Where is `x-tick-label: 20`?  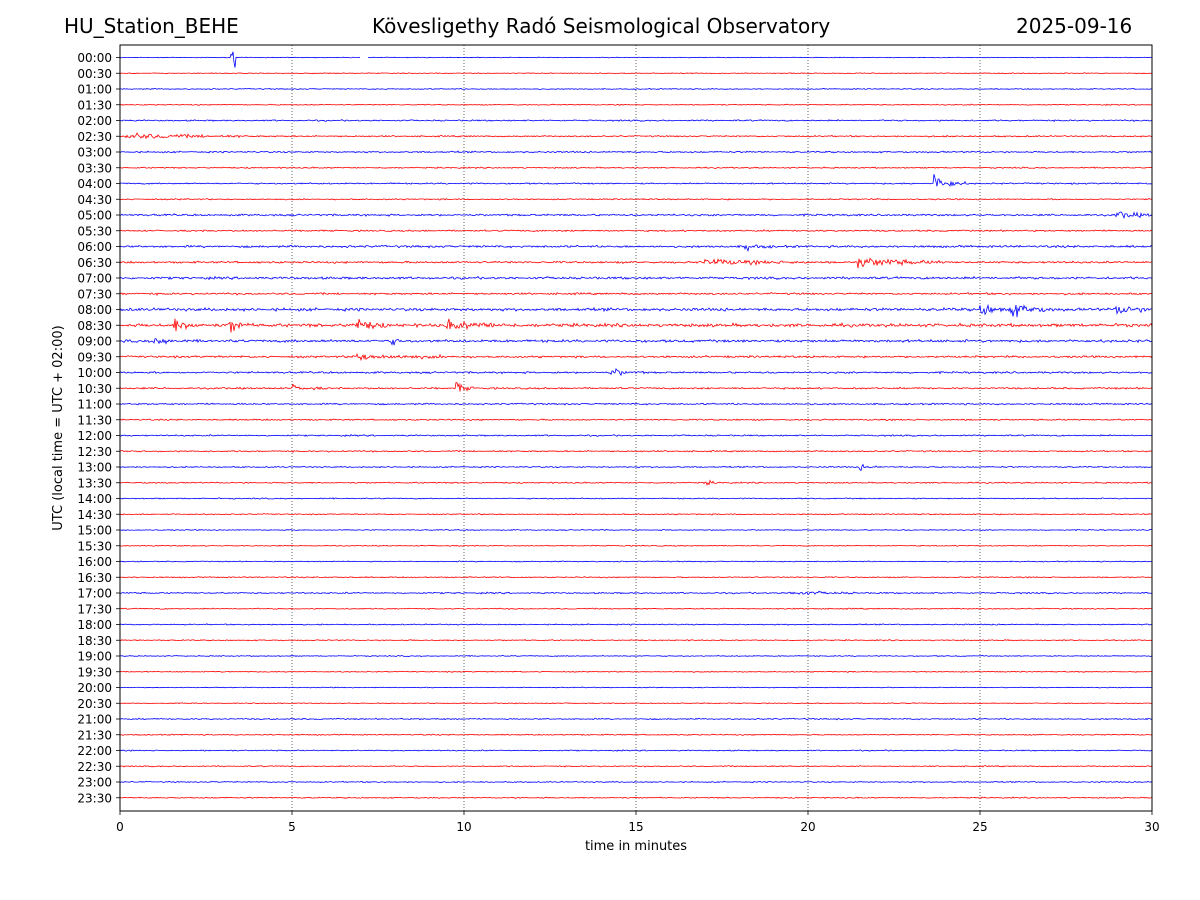
x-tick-label: 20 is located at coordinates (807, 827).